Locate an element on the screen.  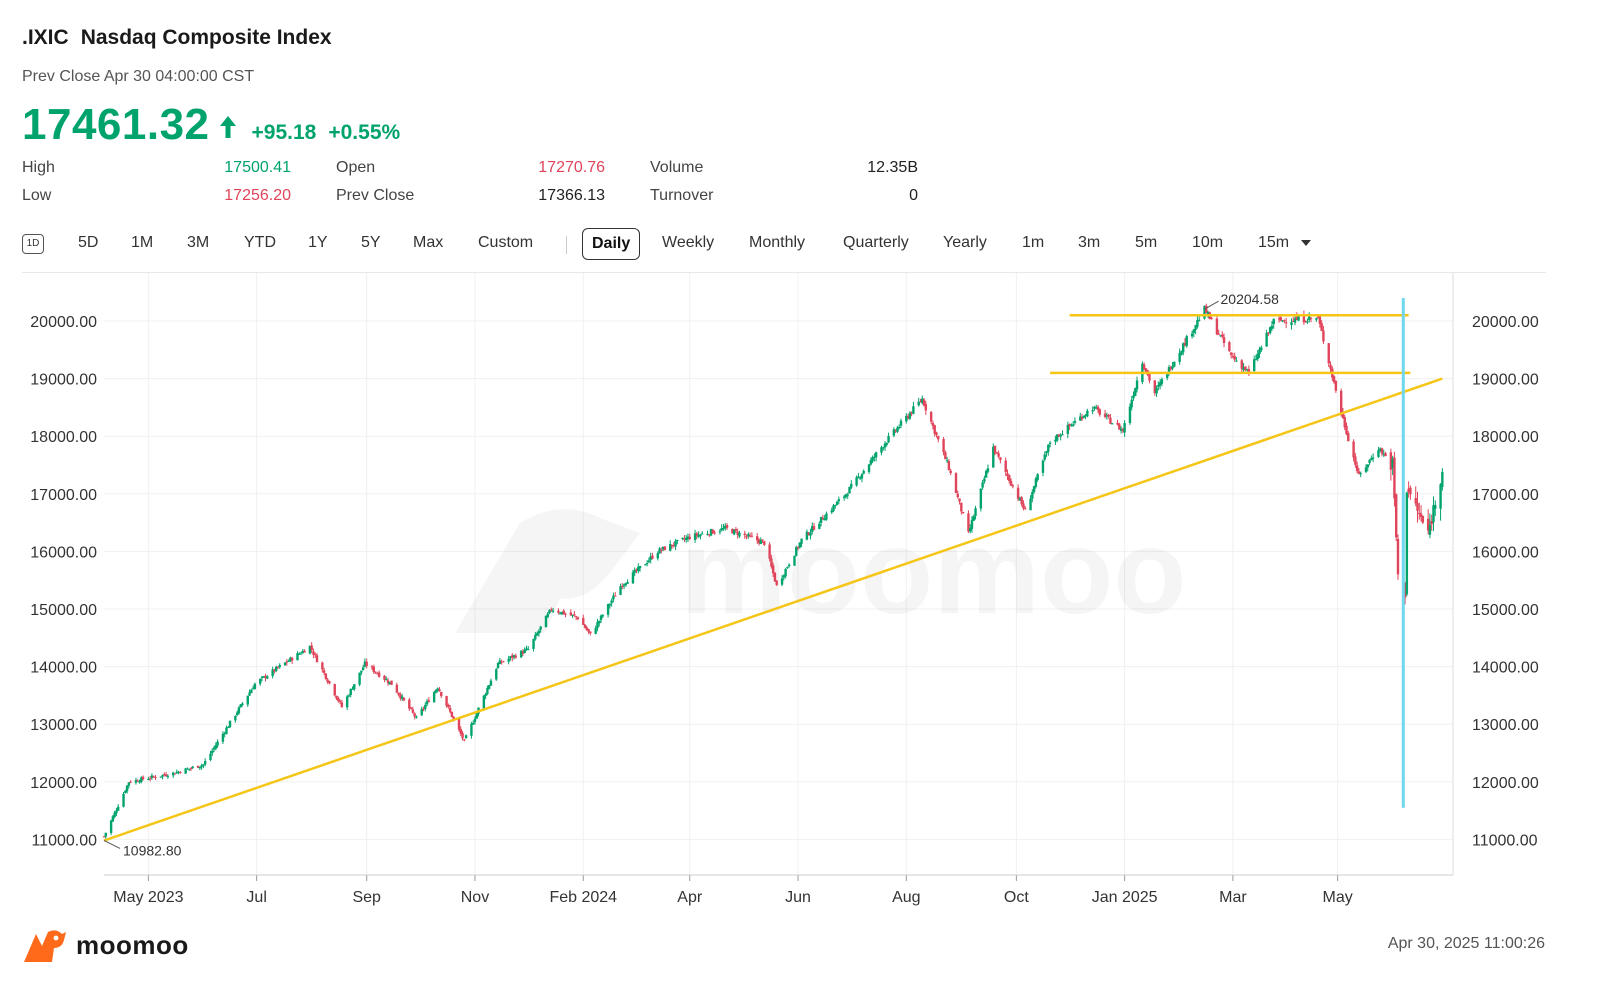
period-monthly: Monthly is located at coordinates (777, 242).